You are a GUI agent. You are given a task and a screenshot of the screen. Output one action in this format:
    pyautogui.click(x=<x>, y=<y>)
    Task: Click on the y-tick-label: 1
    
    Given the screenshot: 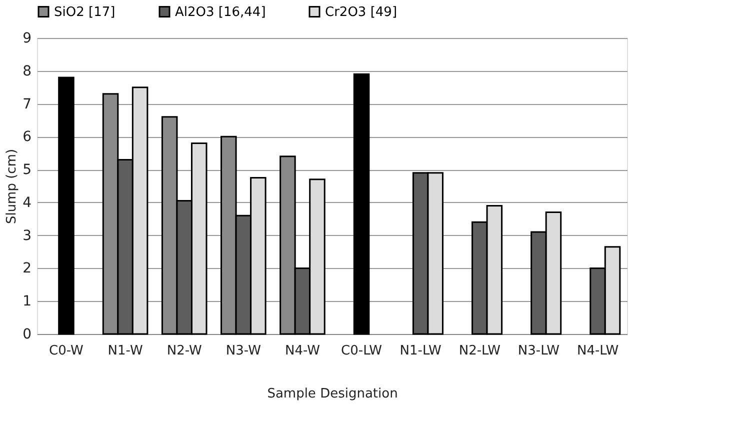 What is the action you would take?
    pyautogui.click(x=27, y=302)
    